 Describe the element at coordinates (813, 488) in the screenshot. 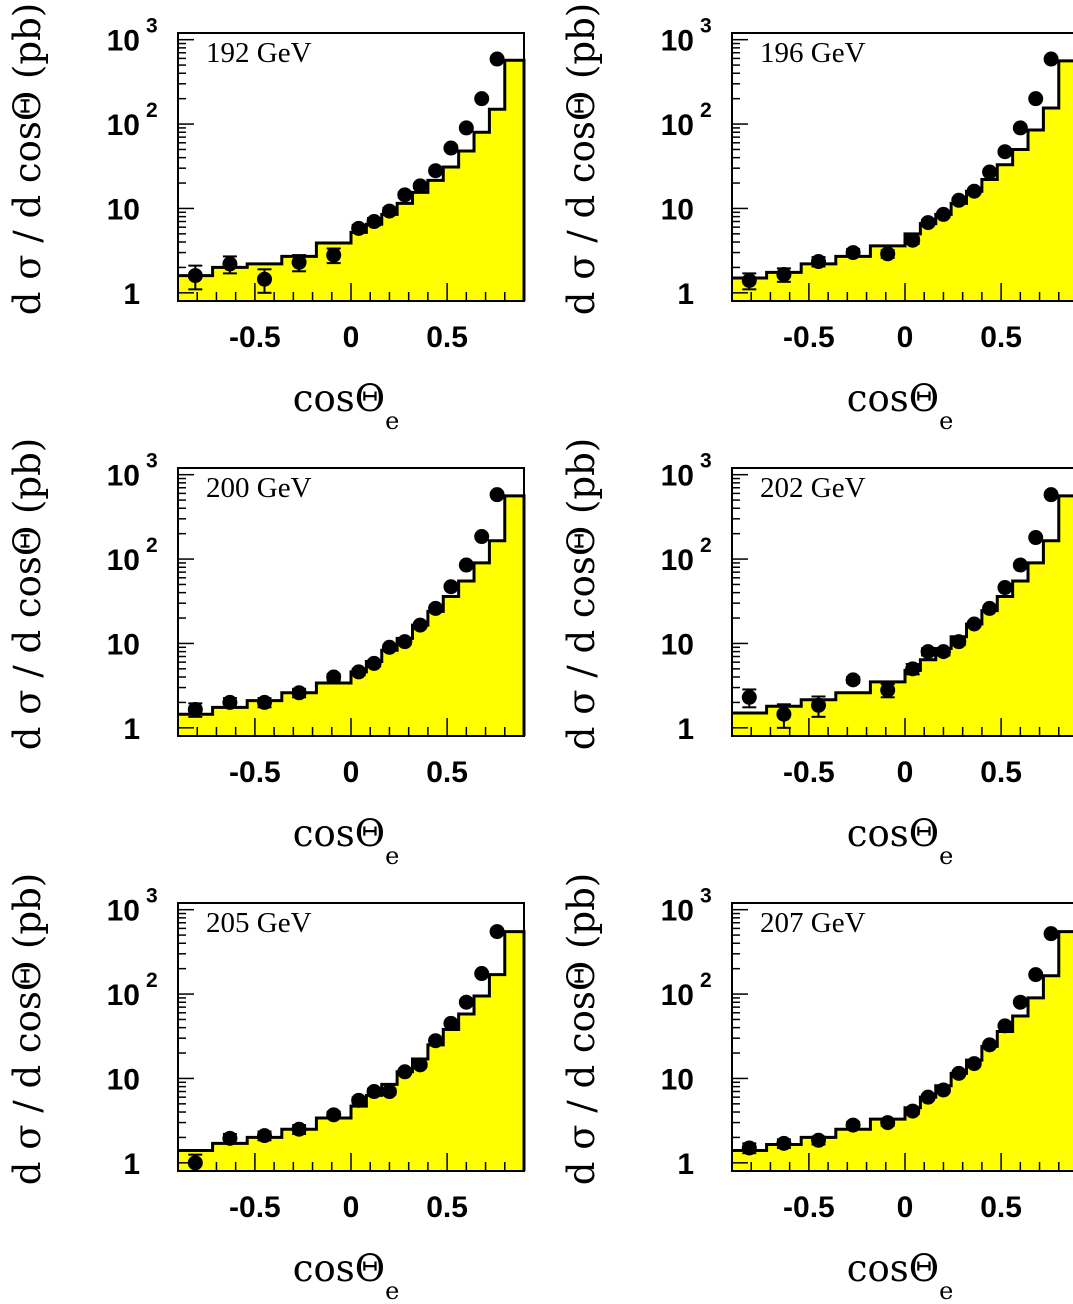

I see `energy-label: 202 GeV` at that location.